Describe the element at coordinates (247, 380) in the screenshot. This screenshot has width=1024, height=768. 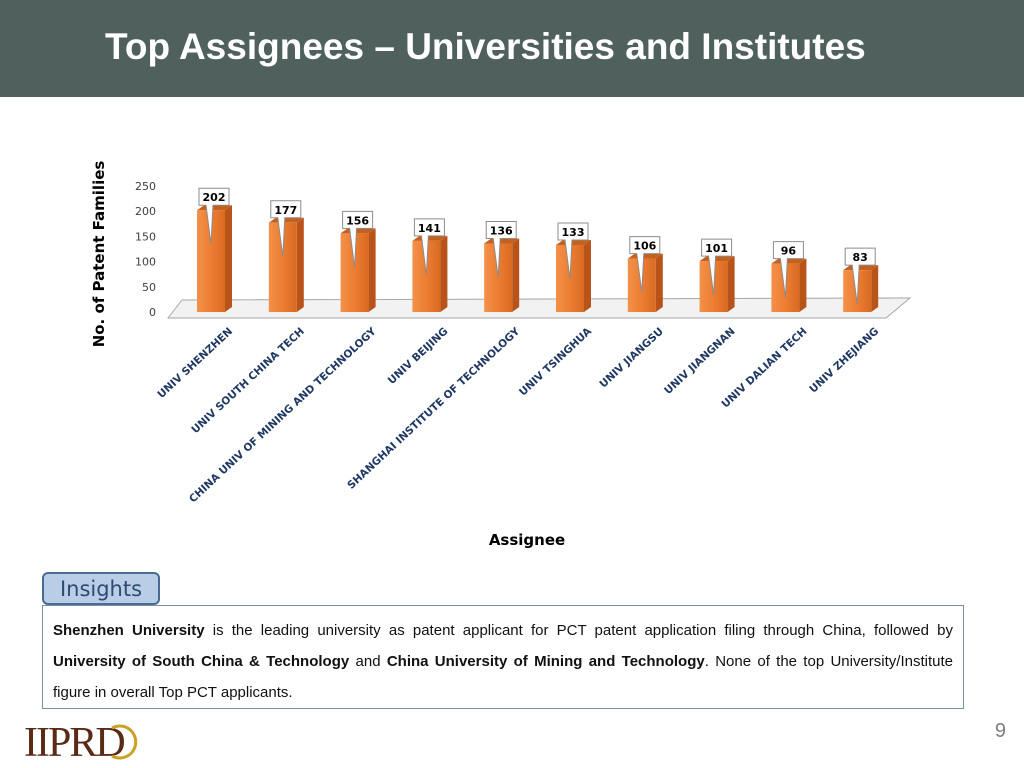
I see `x-tick-label: UNIV SOUTH CHINA TECH` at that location.